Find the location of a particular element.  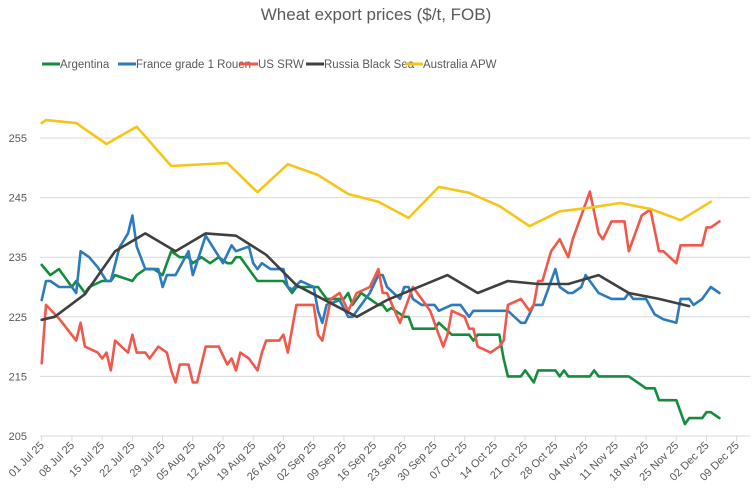

legend-item: Russia Black Sea is located at coordinates (360, 65).